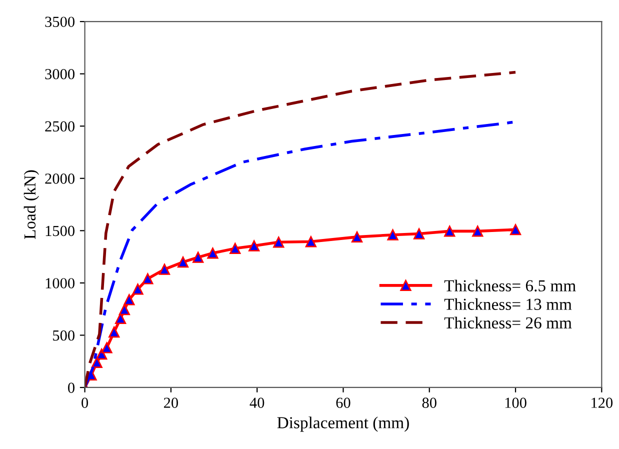 The width and height of the screenshot is (619, 449). I want to click on y-tick-label: 2500, so click(59, 126).